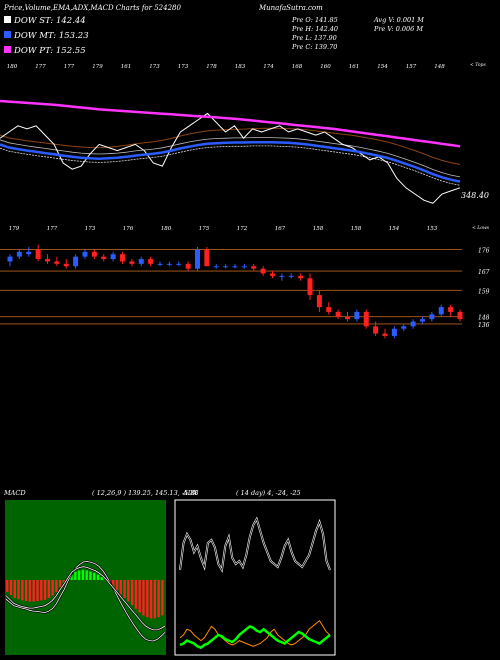  What do you see at coordinates (439, 67) in the screenshot?
I see `top-label: 148` at bounding box center [439, 67].